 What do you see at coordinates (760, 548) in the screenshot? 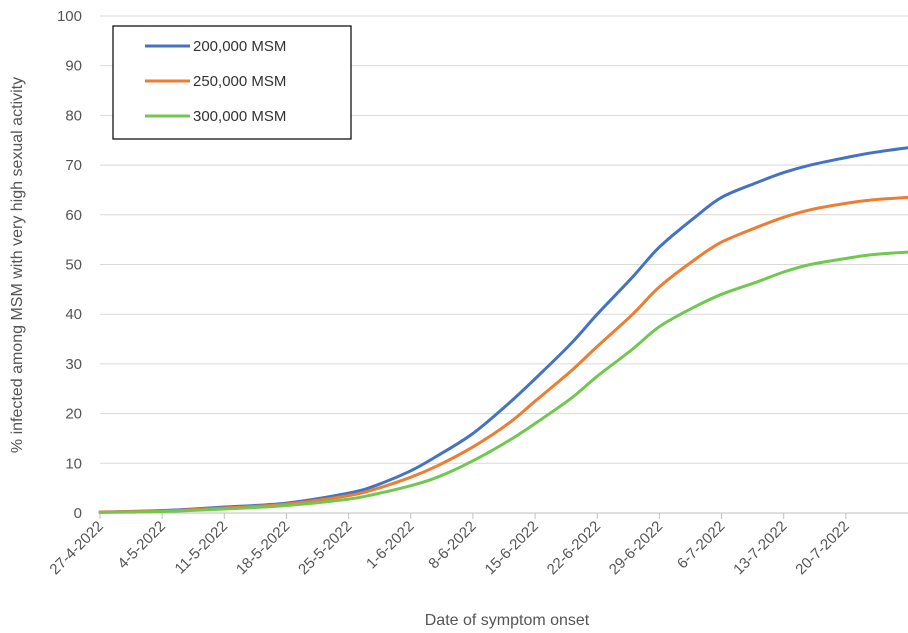
I see `x-tick-label: 13-7-2022` at bounding box center [760, 548].